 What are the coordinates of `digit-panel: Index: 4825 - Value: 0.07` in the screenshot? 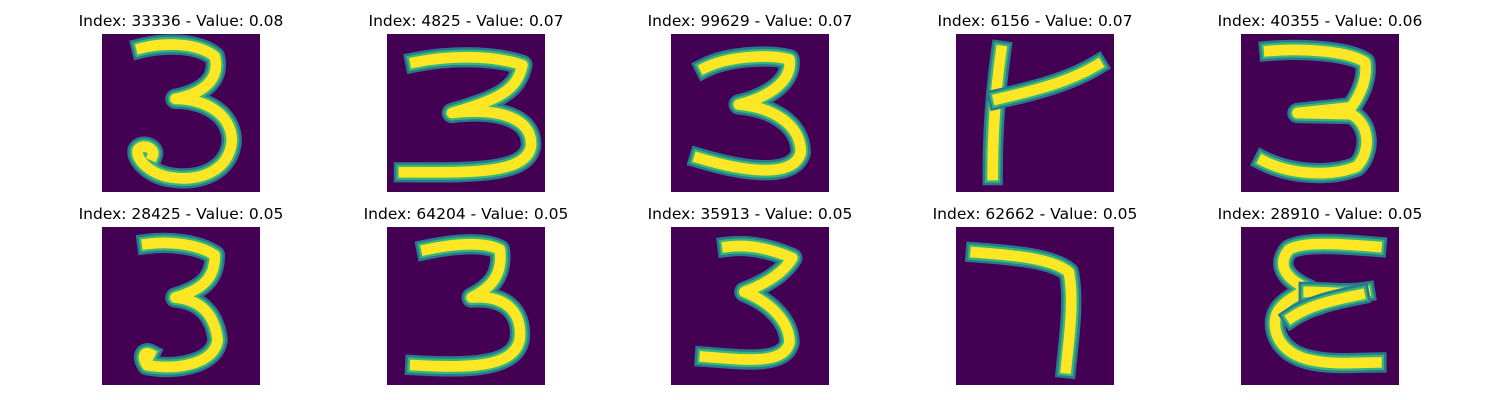 It's located at (466, 101).